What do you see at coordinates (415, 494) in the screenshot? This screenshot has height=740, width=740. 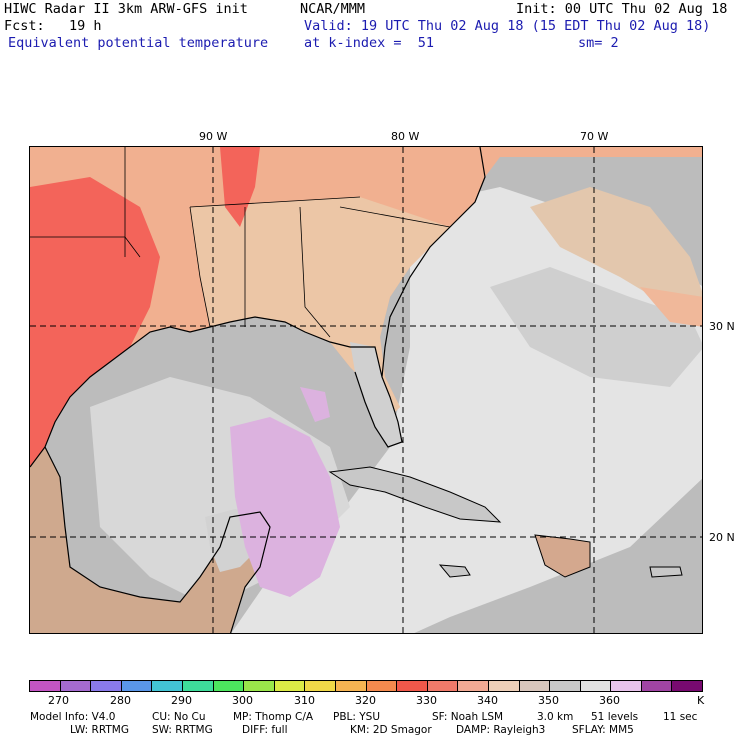 I see `cuba-island` at bounding box center [415, 494].